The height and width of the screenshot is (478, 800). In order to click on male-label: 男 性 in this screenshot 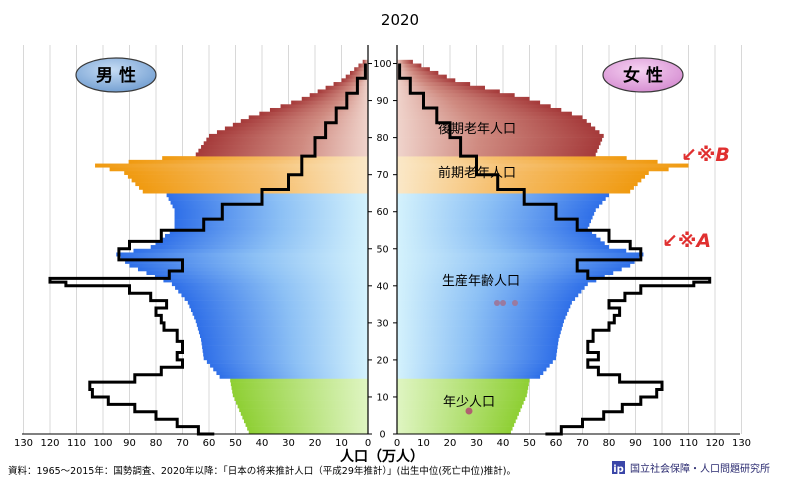, I will do `click(116, 75)`.